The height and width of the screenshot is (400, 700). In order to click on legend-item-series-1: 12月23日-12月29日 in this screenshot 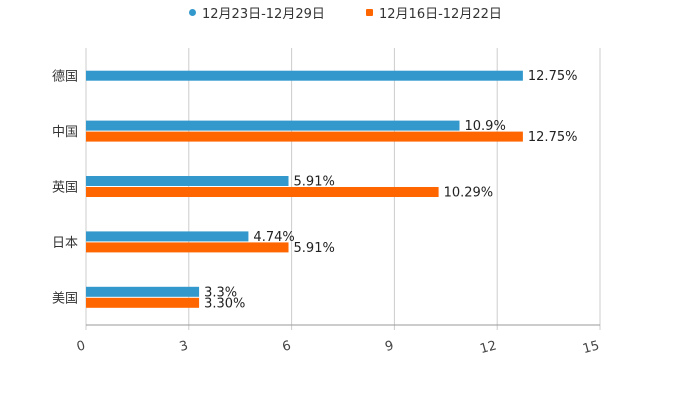, I will do `click(257, 12)`.